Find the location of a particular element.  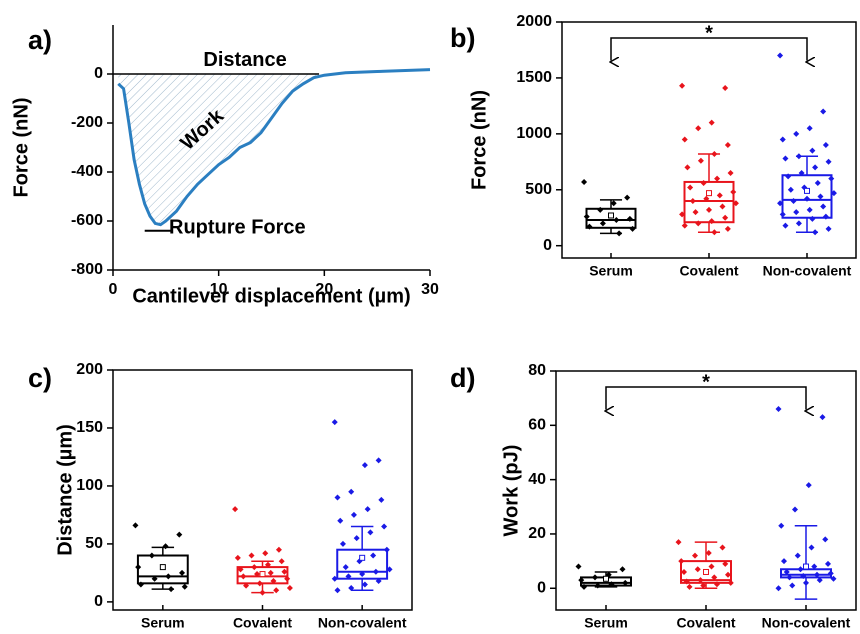

y-tick-label: 60 is located at coordinates (537, 425).